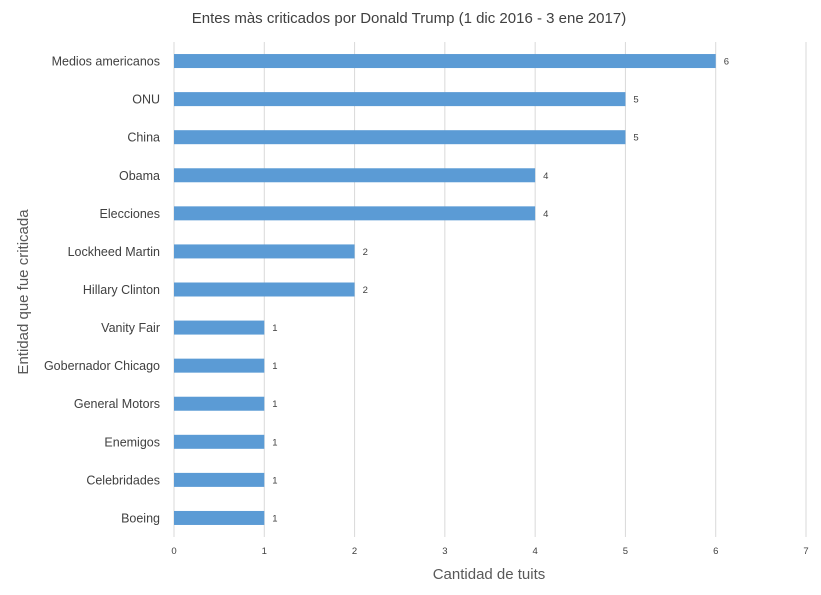 Image resolution: width=821 pixels, height=595 pixels. I want to click on x-tick-label: 7, so click(805, 551).